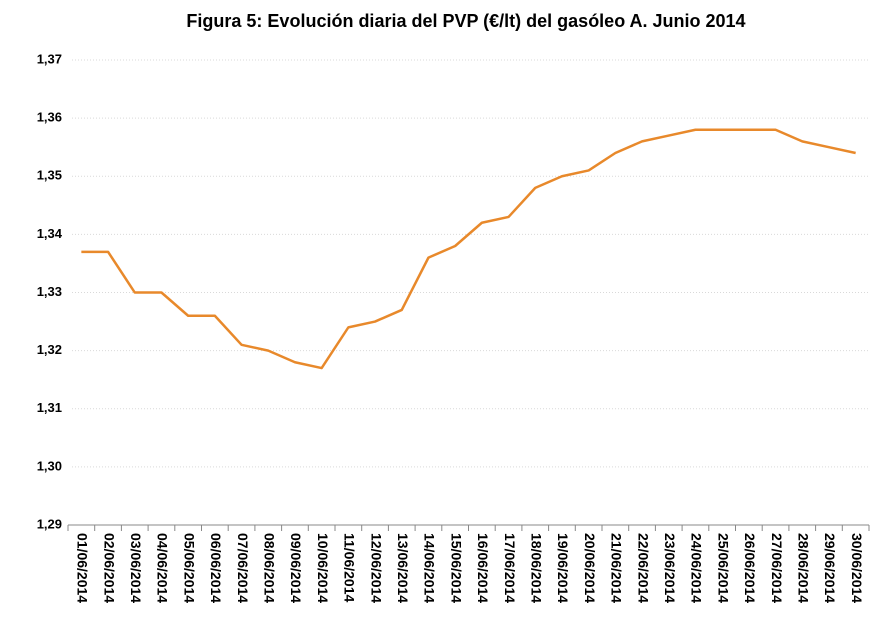 The image size is (878, 641). Describe the element at coordinates (857, 568) in the screenshot. I see `x-tick-label: 30/06/2014` at that location.